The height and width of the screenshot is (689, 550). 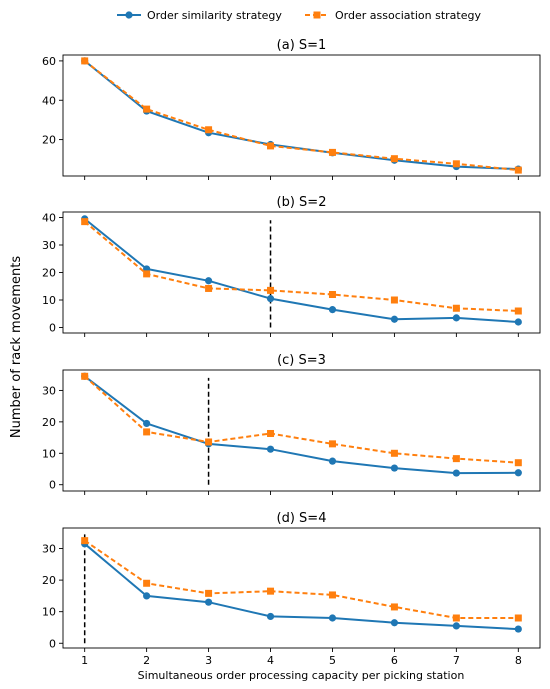 I want to click on x-tick-label: 7, so click(x=456, y=660).